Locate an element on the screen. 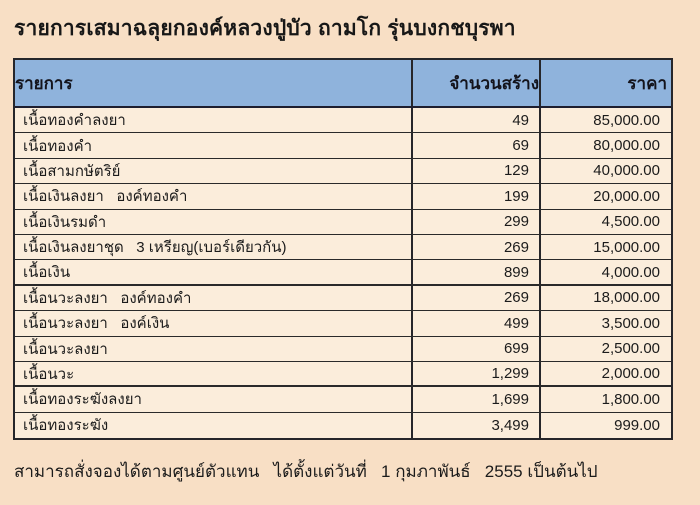  cell-qty: 199 is located at coordinates (477, 196).